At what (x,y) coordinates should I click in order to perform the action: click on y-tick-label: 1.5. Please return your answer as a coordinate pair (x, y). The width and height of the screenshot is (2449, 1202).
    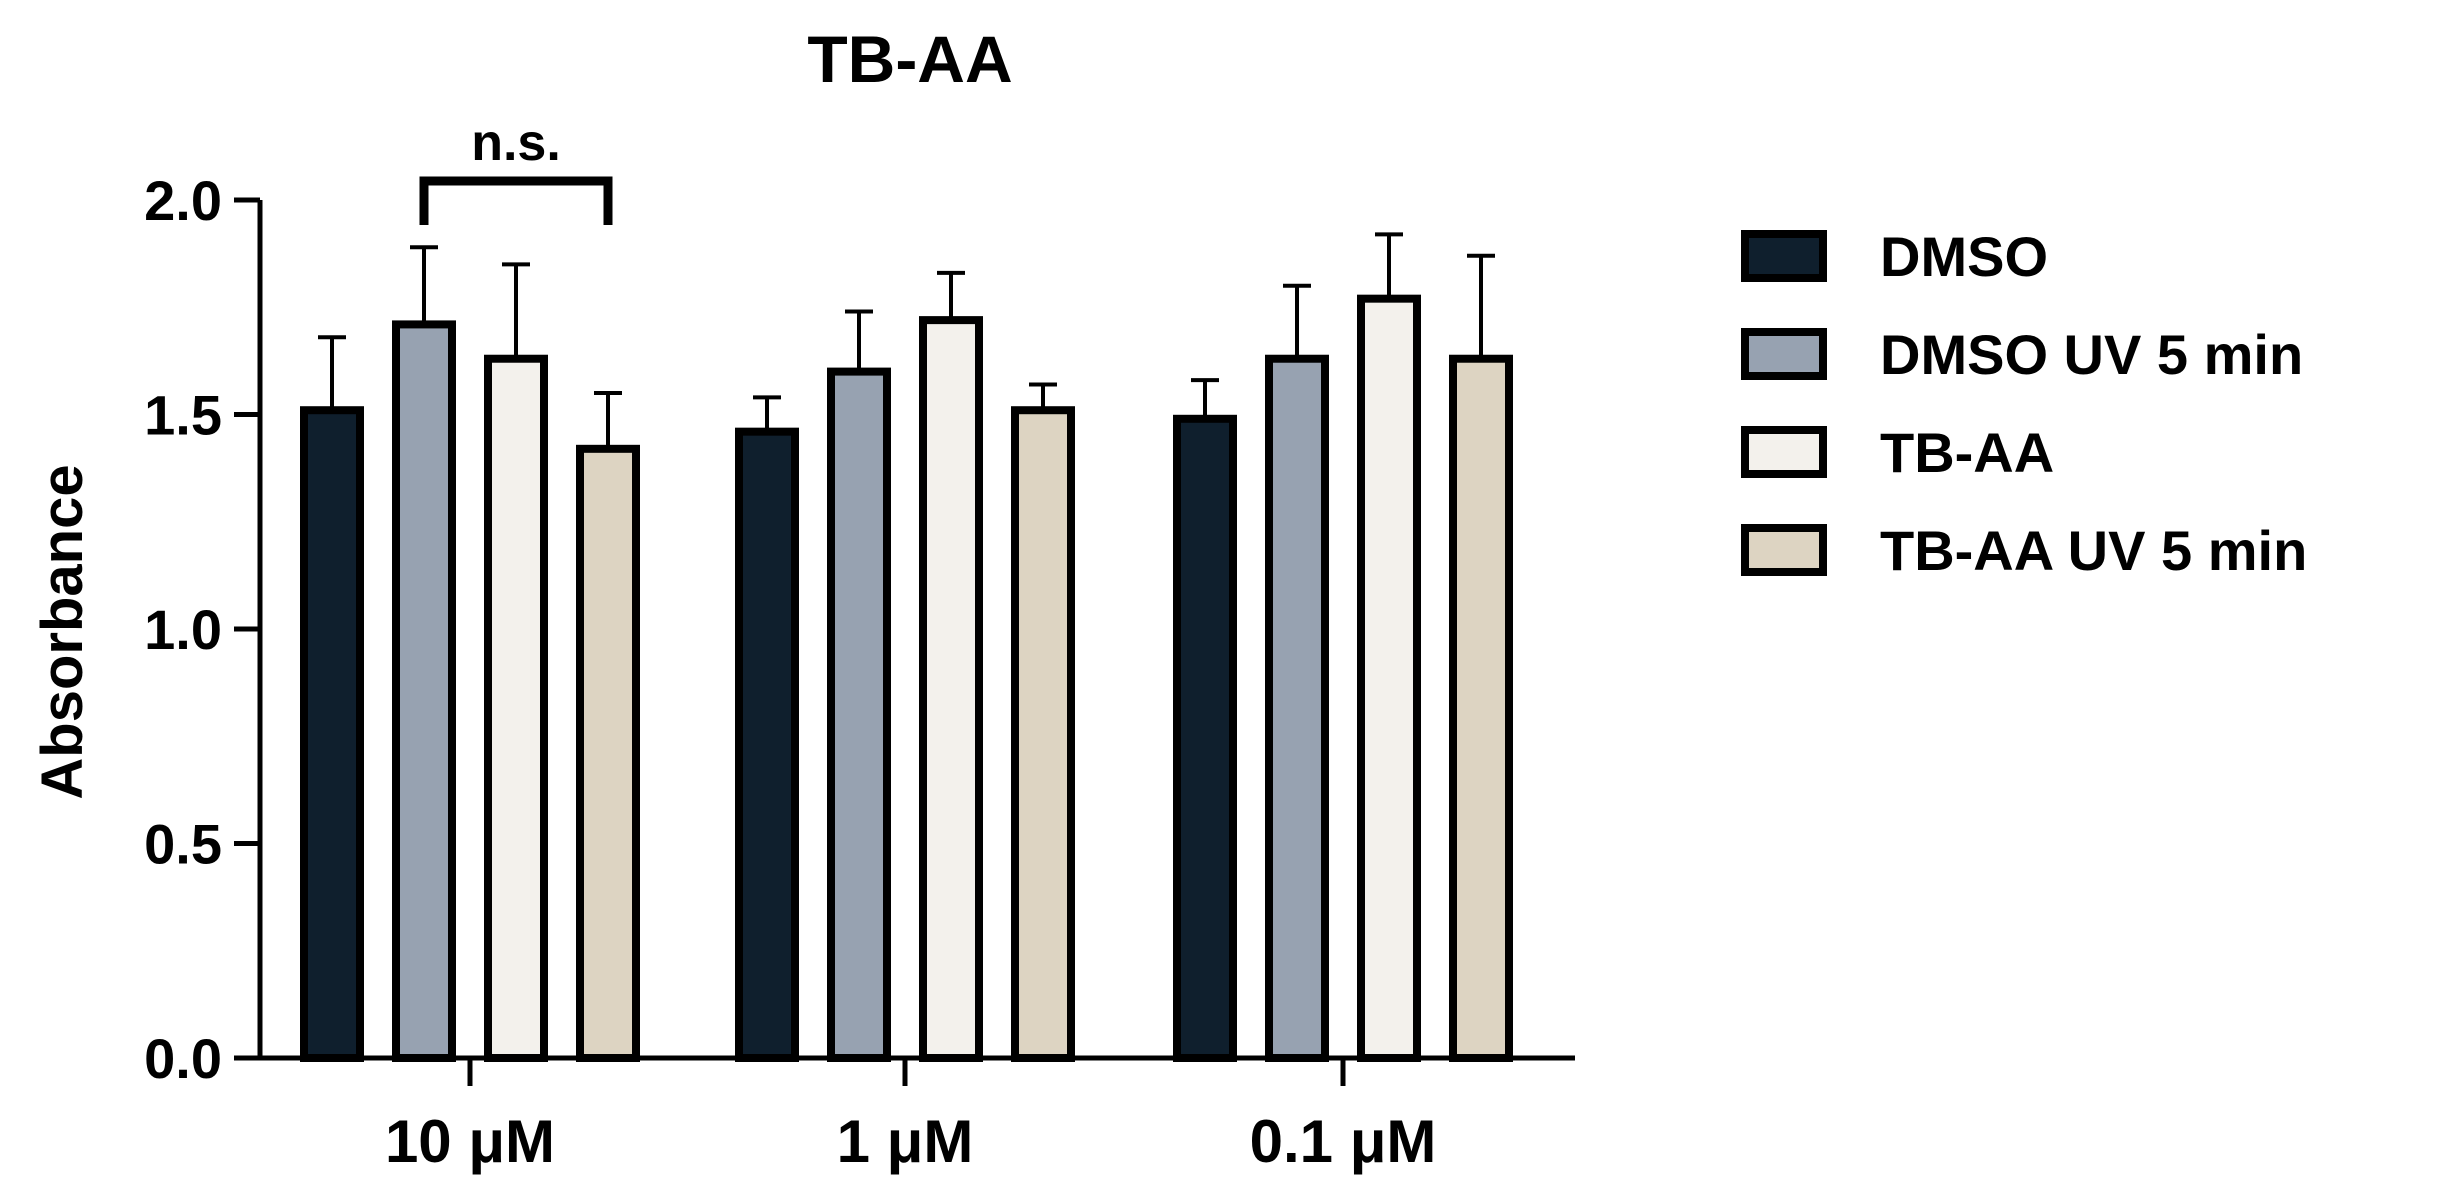
    Looking at the image, I should click on (183, 415).